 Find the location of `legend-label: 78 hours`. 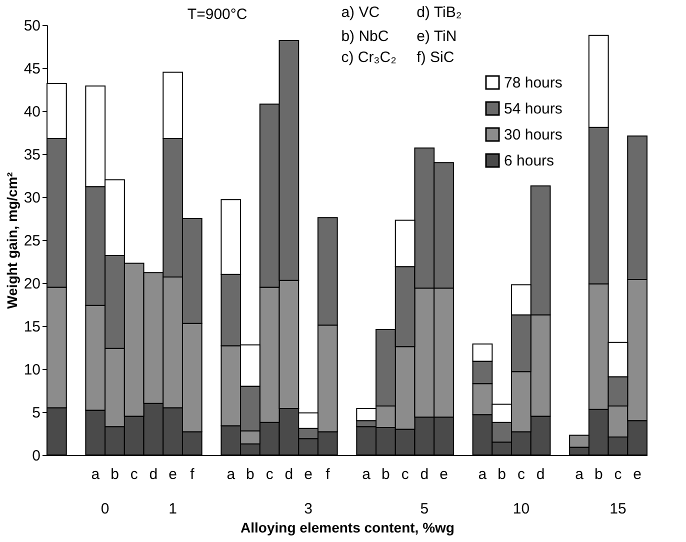

legend-label: 78 hours is located at coordinates (533, 83).